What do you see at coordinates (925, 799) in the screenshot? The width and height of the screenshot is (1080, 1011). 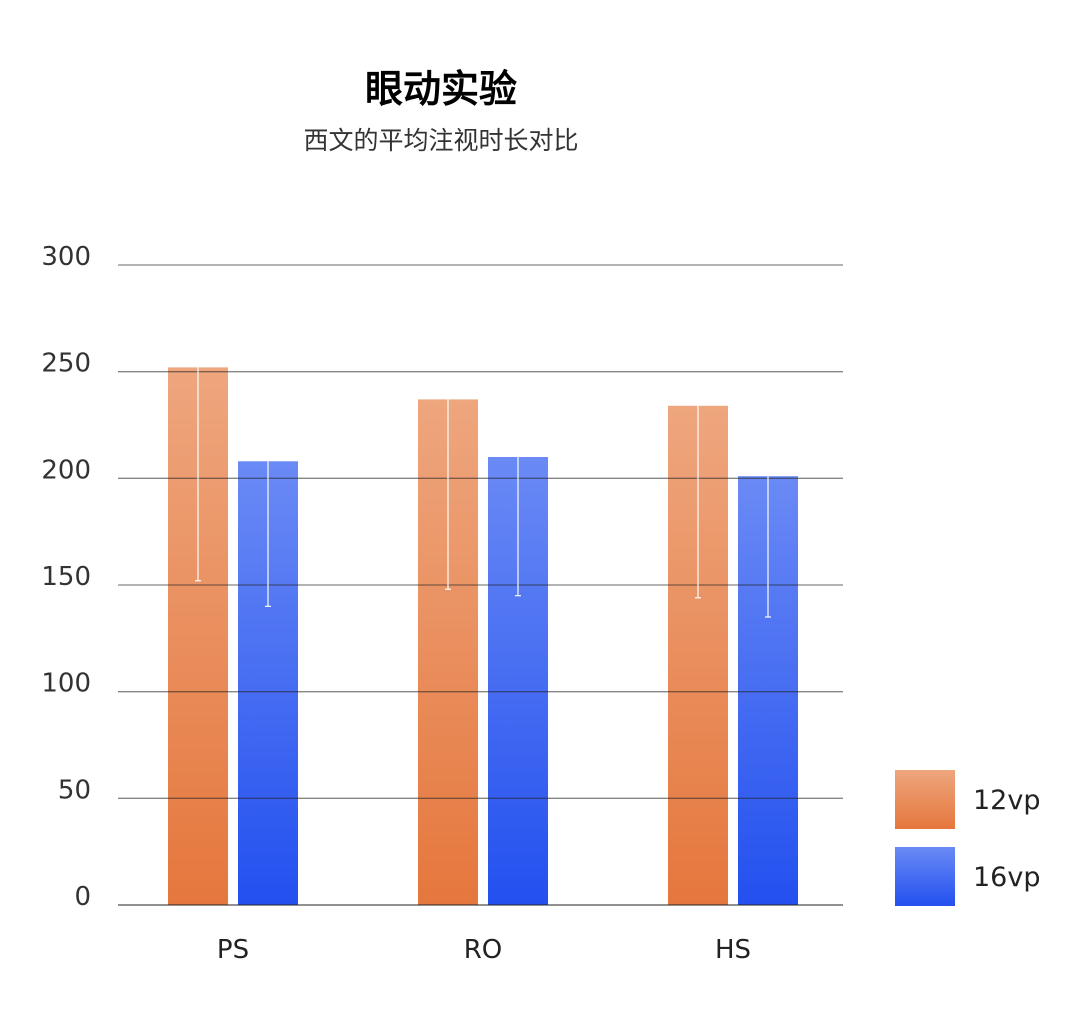 I see `legend-swatch-12vp` at bounding box center [925, 799].